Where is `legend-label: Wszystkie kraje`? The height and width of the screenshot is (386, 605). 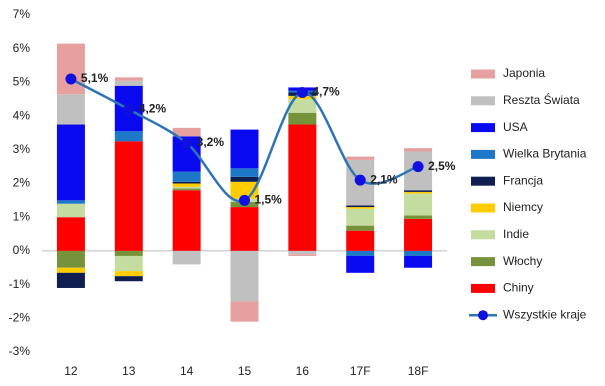 legend-label: Wszystkie kraje is located at coordinates (545, 314).